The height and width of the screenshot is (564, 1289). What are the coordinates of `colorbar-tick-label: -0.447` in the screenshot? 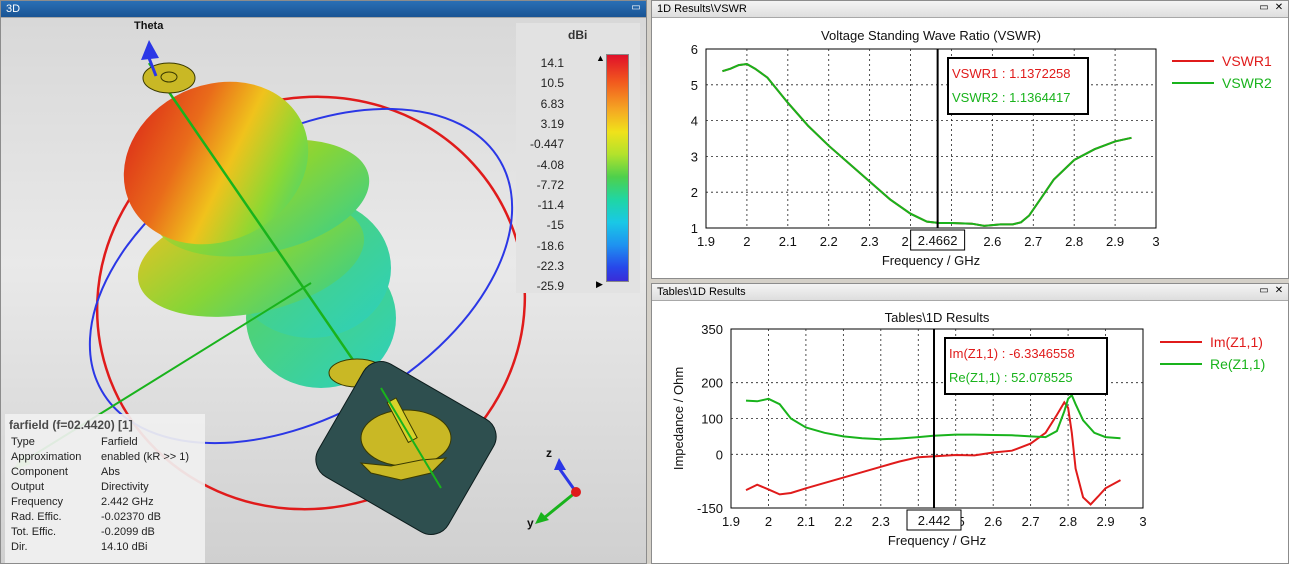 It's located at (546, 144).